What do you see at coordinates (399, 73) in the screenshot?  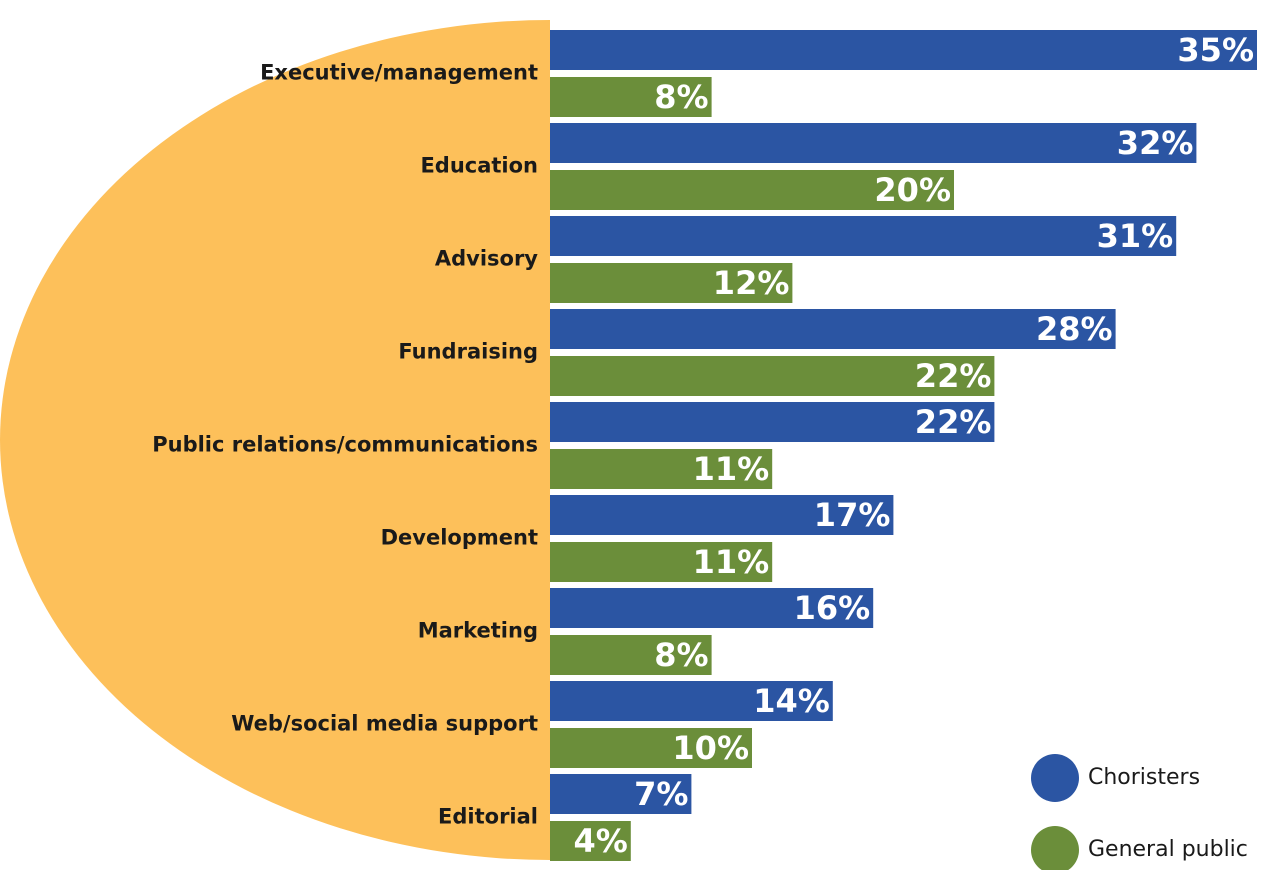 I see `category-label: Executive/management` at bounding box center [399, 73].